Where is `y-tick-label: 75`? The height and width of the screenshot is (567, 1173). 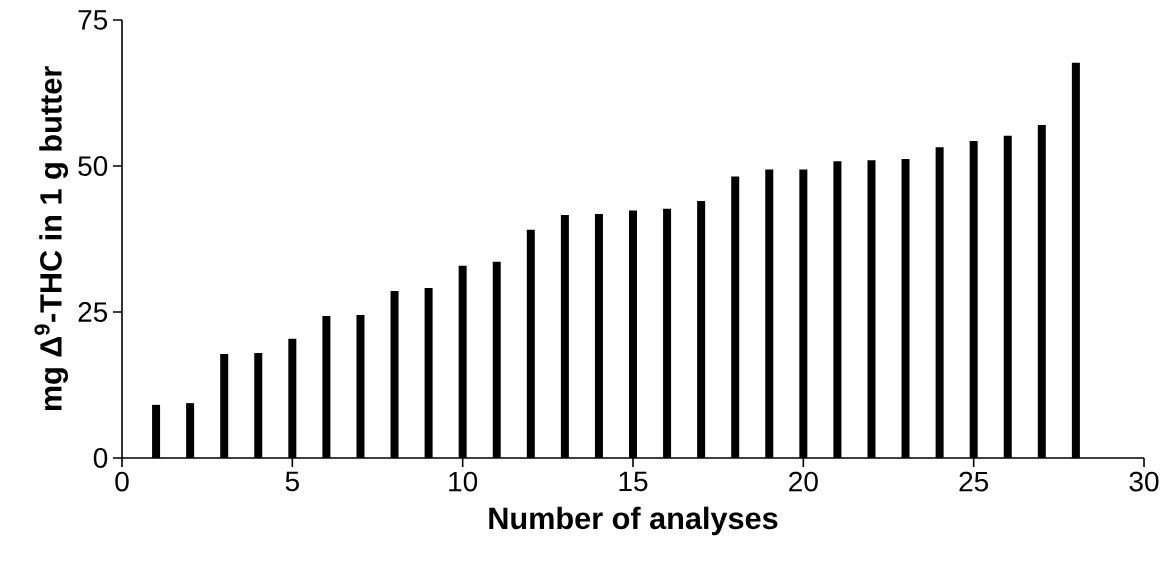 y-tick-label: 75 is located at coordinates (93, 20).